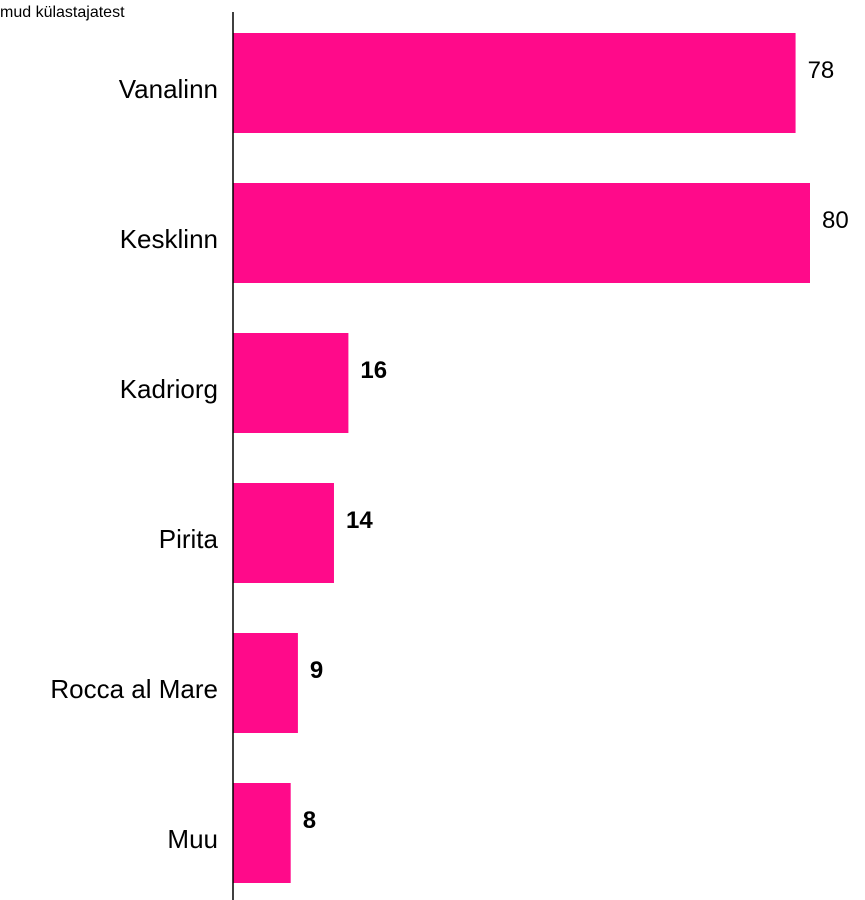 This screenshot has width=865, height=900. Describe the element at coordinates (373, 370) in the screenshot. I see `value-label: 16` at that location.